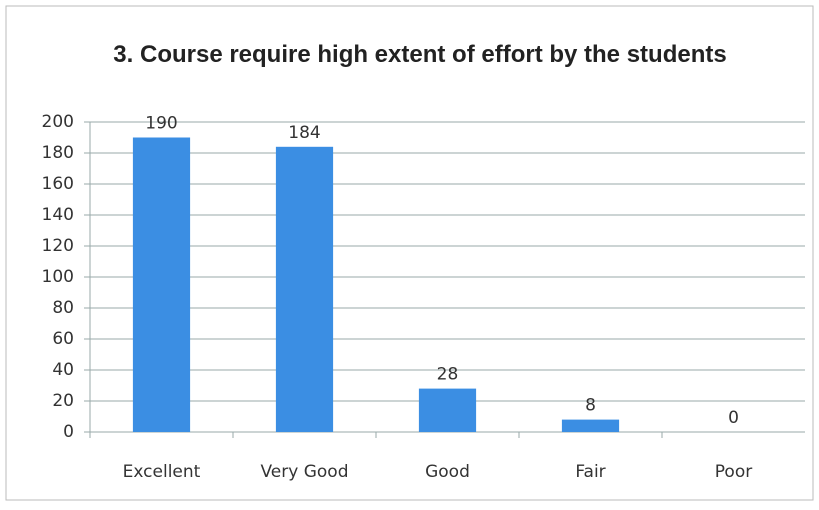  I want to click on y-tick-label: 140, so click(58, 215).